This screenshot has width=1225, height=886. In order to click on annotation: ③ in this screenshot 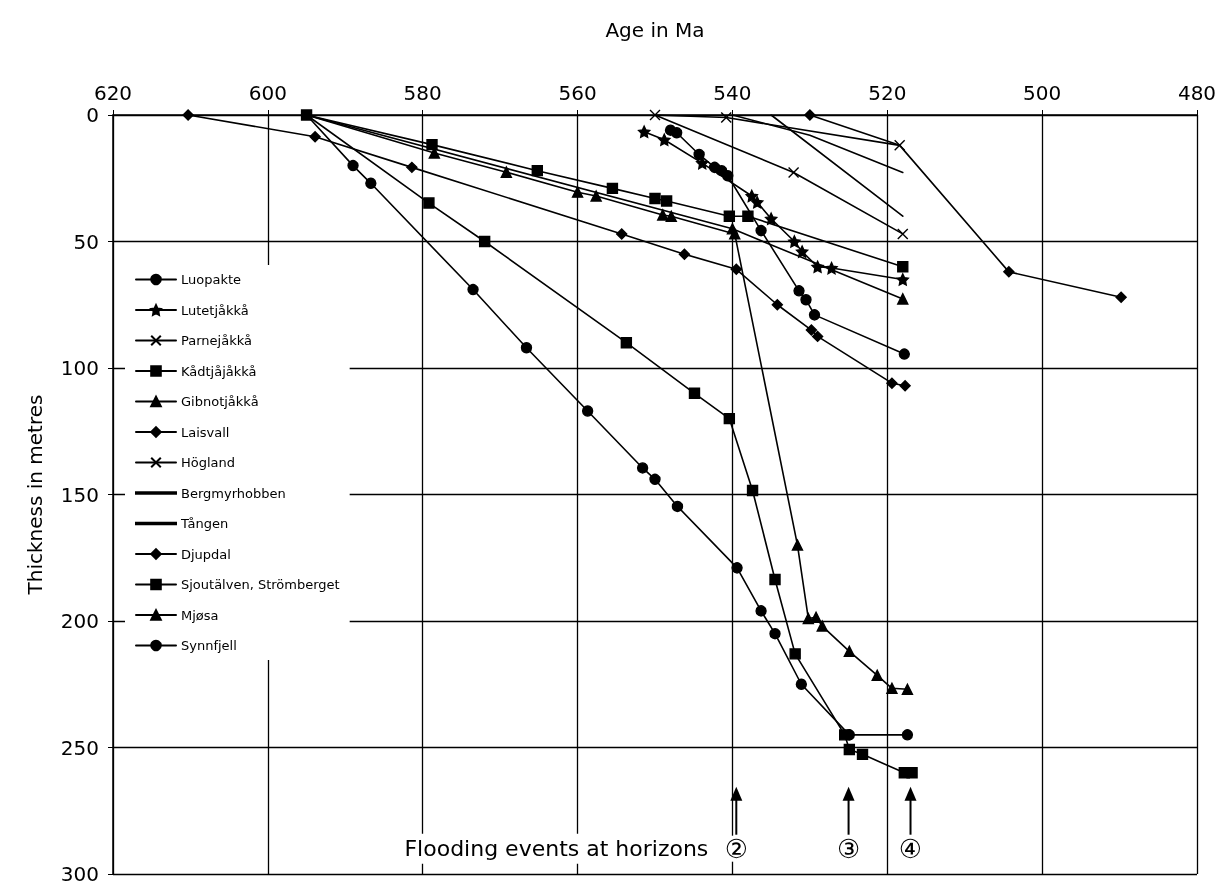, I will do `click(848, 848)`.